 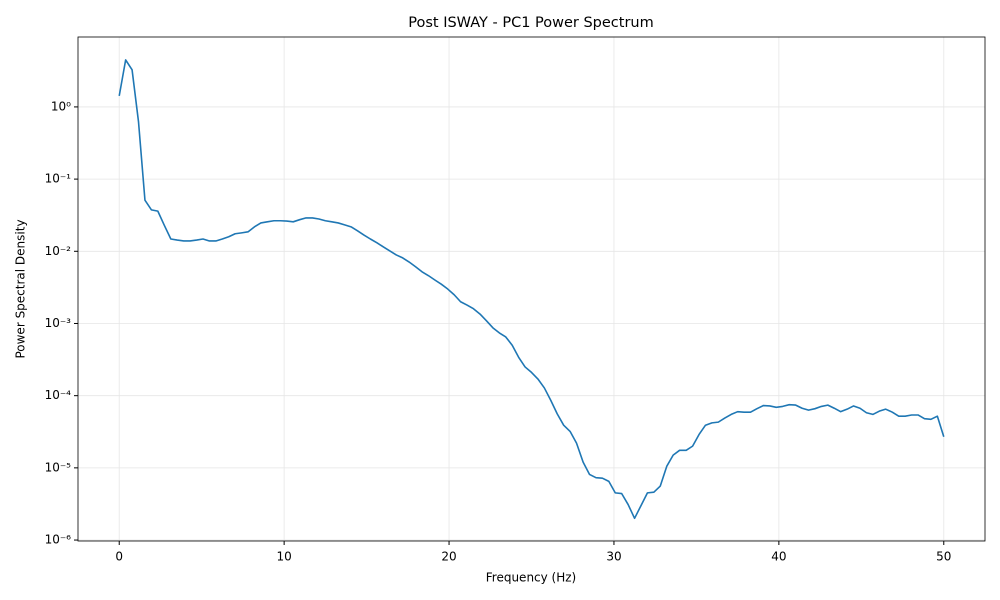 I want to click on x-tick-label: 0, so click(x=119, y=557).